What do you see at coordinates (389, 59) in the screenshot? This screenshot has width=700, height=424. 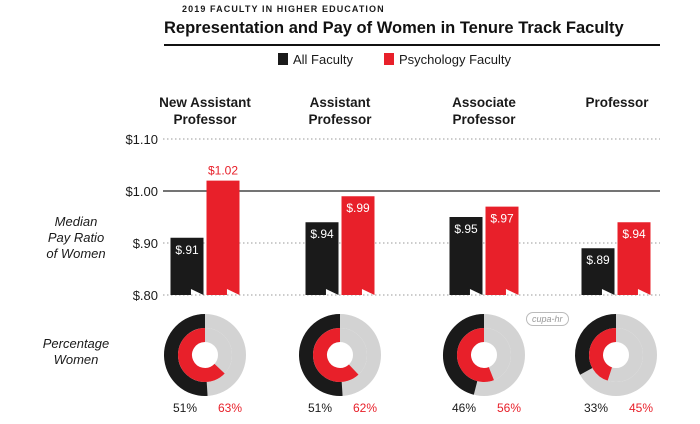 I see `legend-swatch-psychology-faculty` at bounding box center [389, 59].